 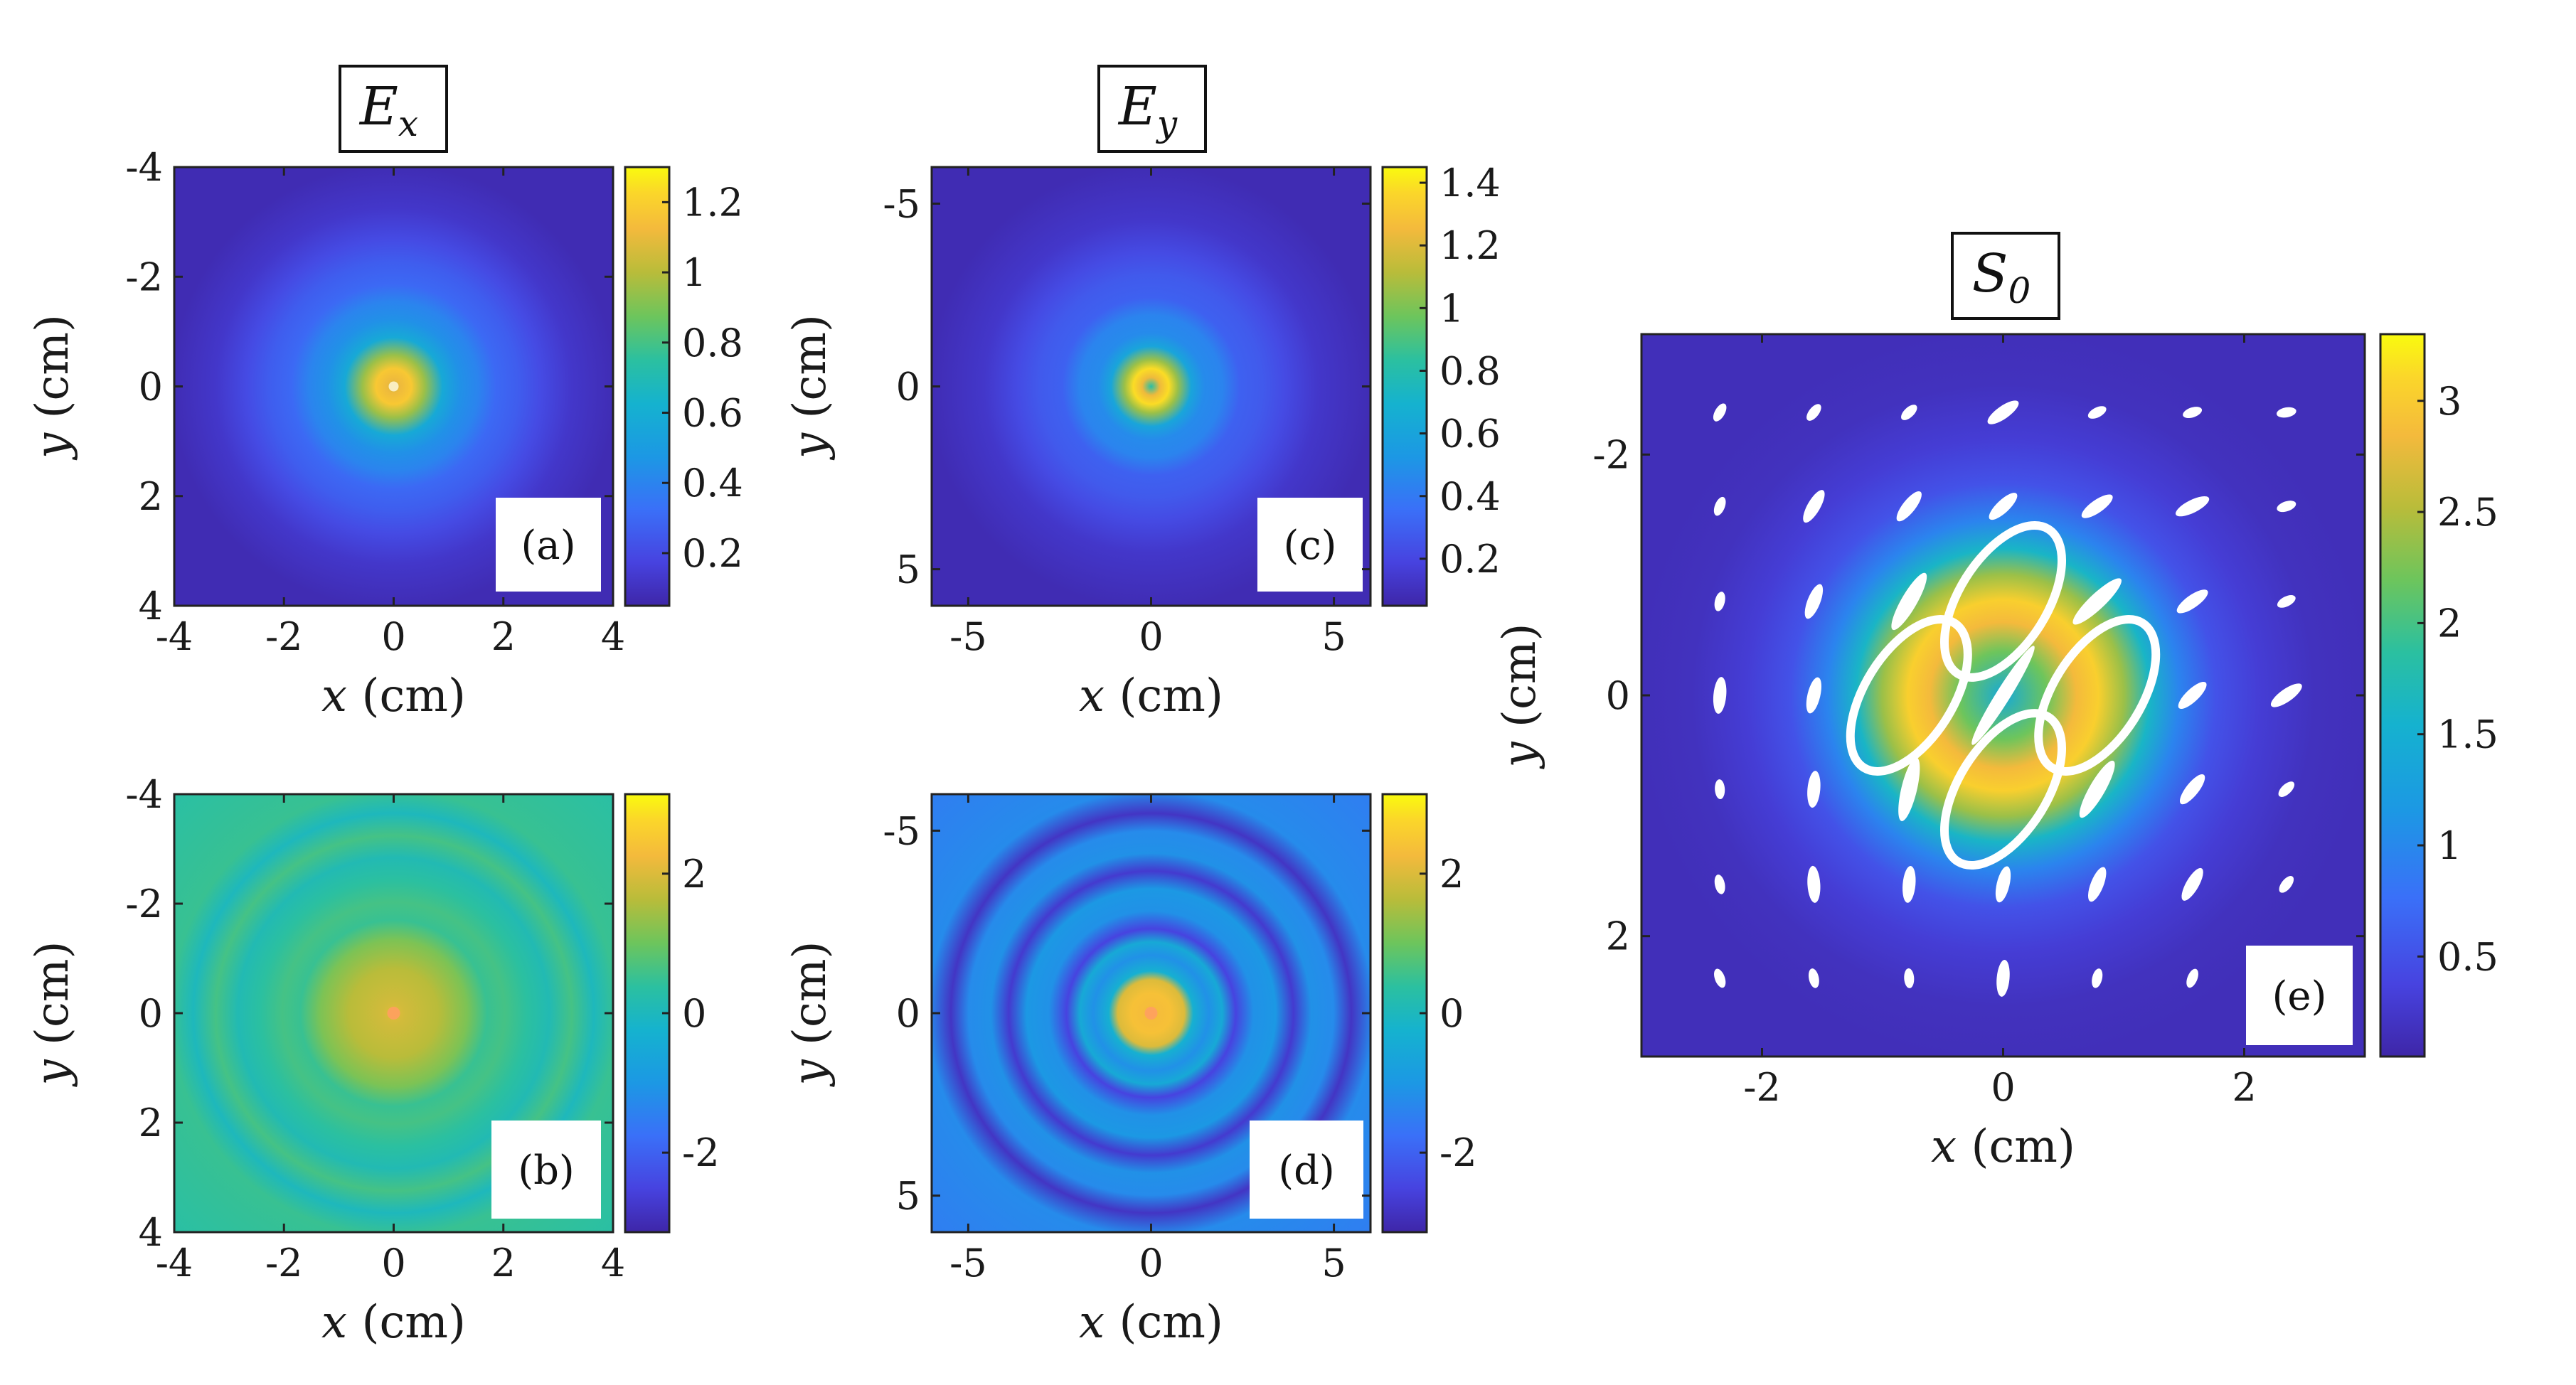 I want to click on colorbar-tick-label: 0.5, so click(x=2467, y=957).